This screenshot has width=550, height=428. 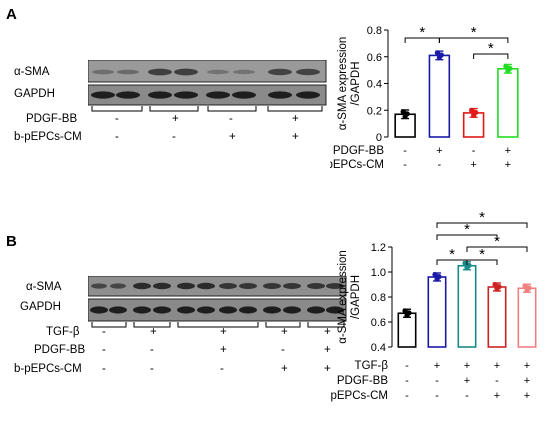 I want to click on panel-b-condition-label-tgf: TGF-β, so click(x=63, y=332).